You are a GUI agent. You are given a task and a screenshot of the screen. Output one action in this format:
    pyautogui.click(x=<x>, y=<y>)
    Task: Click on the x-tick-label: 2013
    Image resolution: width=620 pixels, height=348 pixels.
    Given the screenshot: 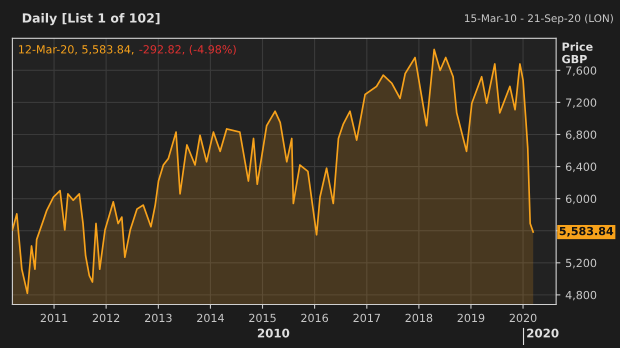 What is the action you would take?
    pyautogui.click(x=158, y=318)
    